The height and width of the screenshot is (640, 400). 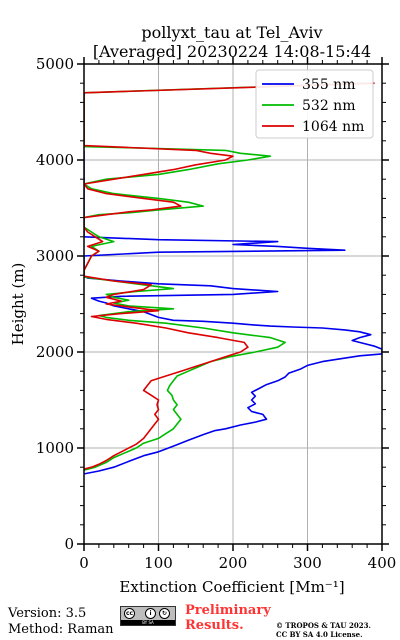 I want to click on chart-title-line1: pollyxt_tau at Tel_Aviv, so click(x=231, y=32).